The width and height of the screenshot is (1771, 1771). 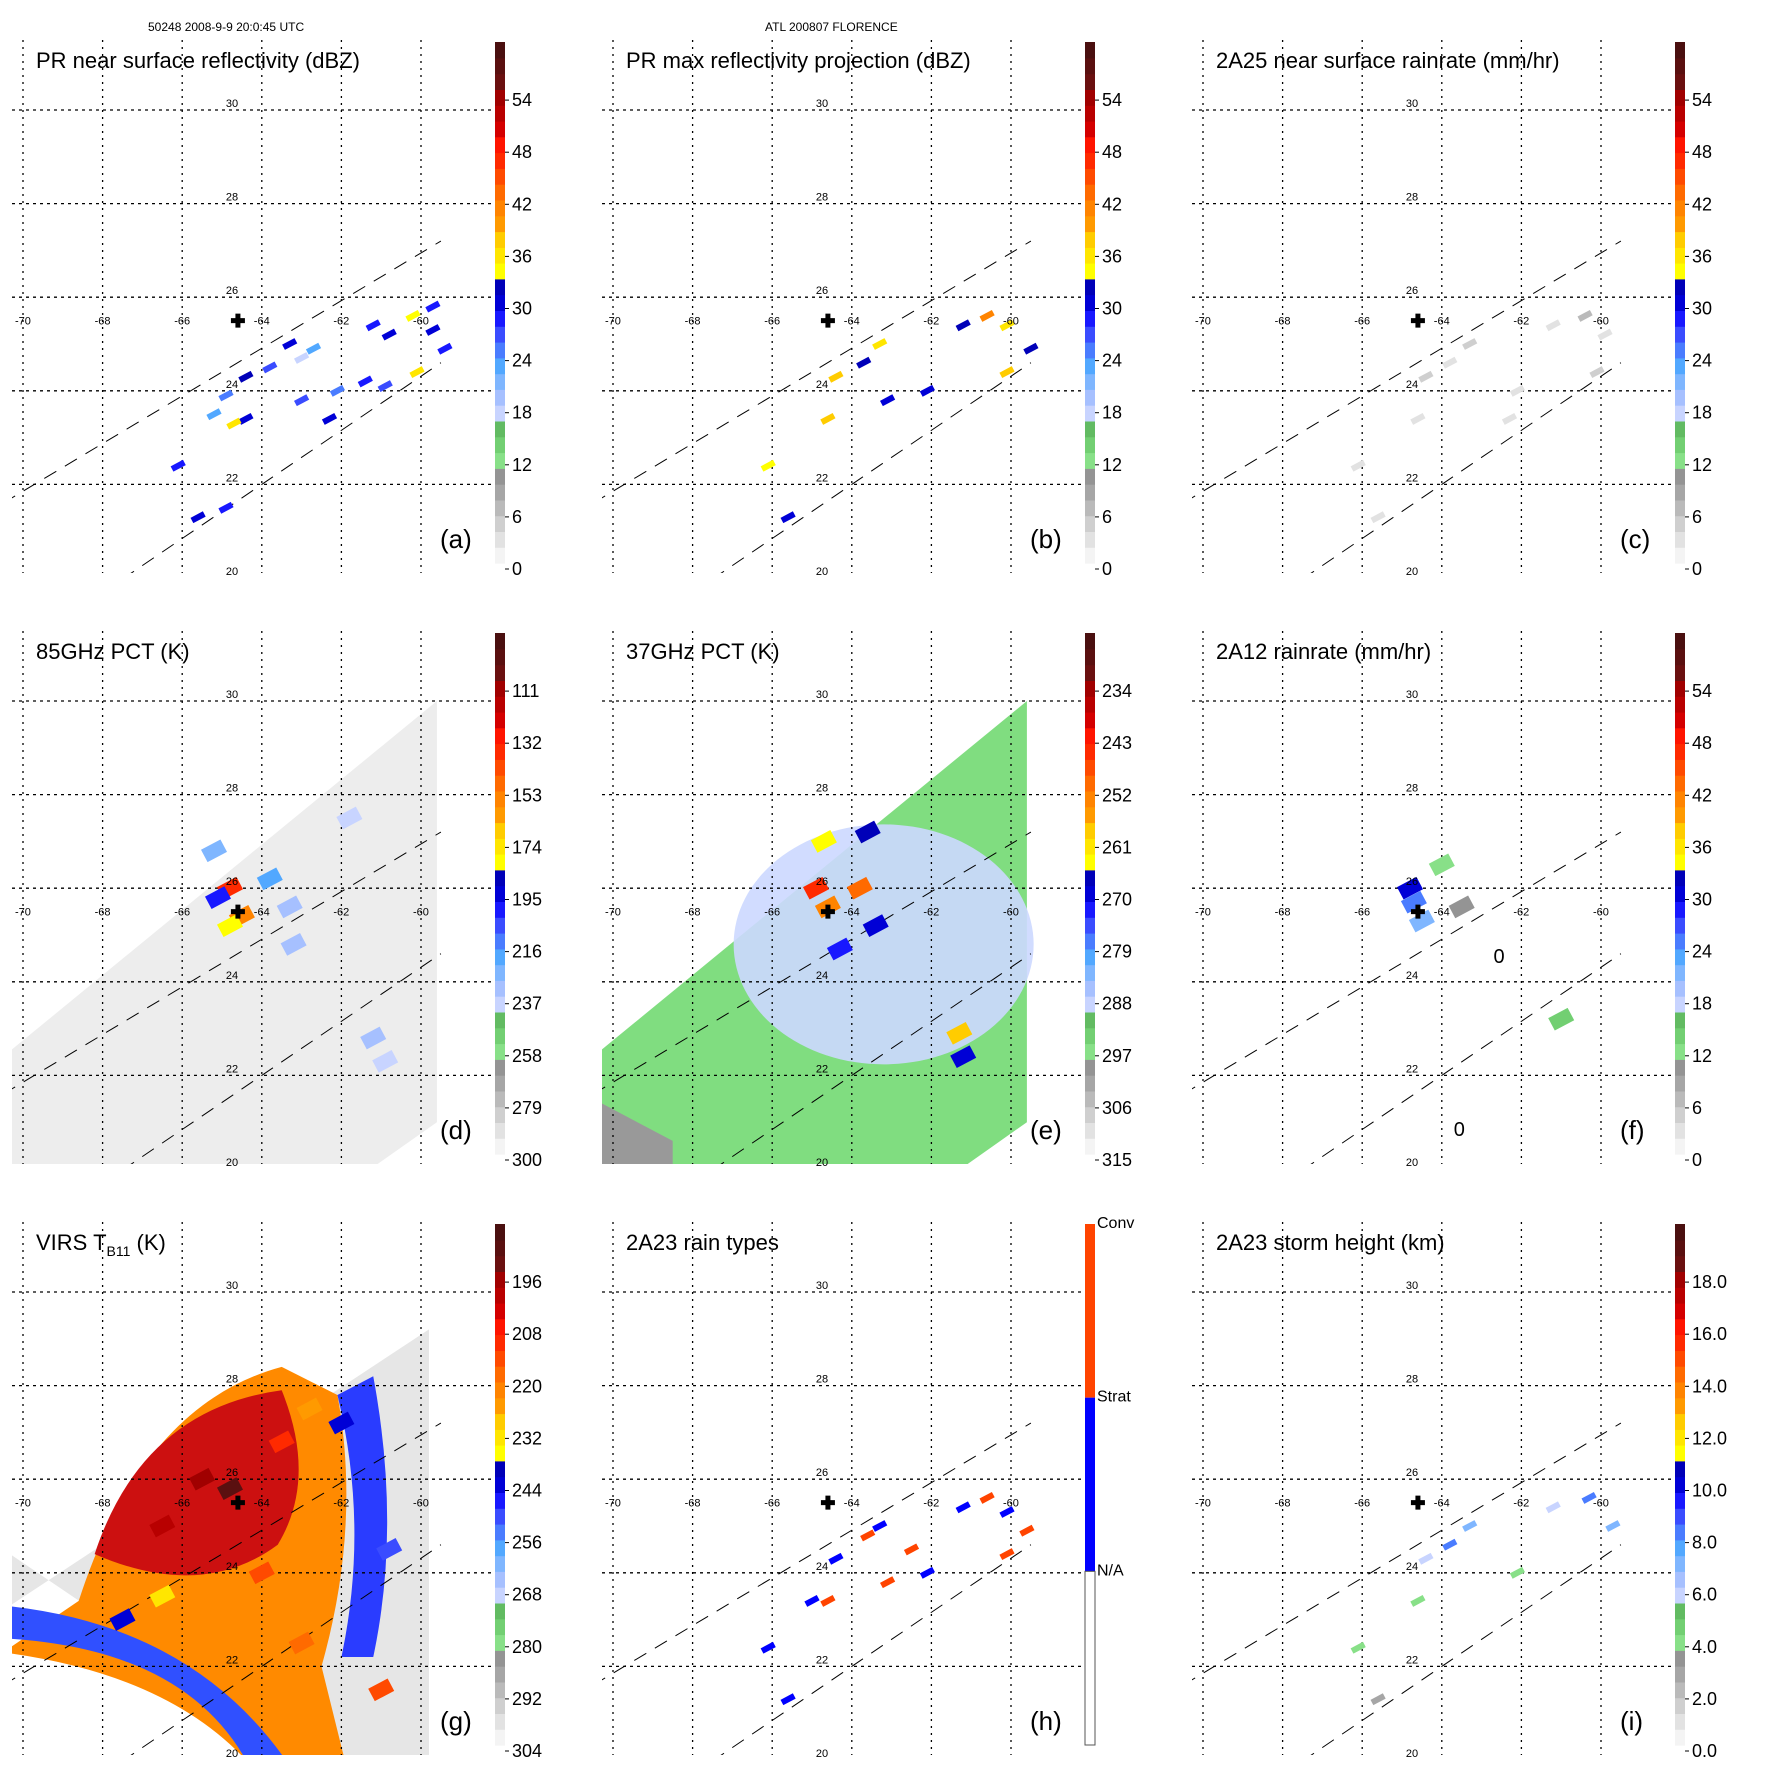 I want to click on title-subscript: B11, so click(x=119, y=1251).